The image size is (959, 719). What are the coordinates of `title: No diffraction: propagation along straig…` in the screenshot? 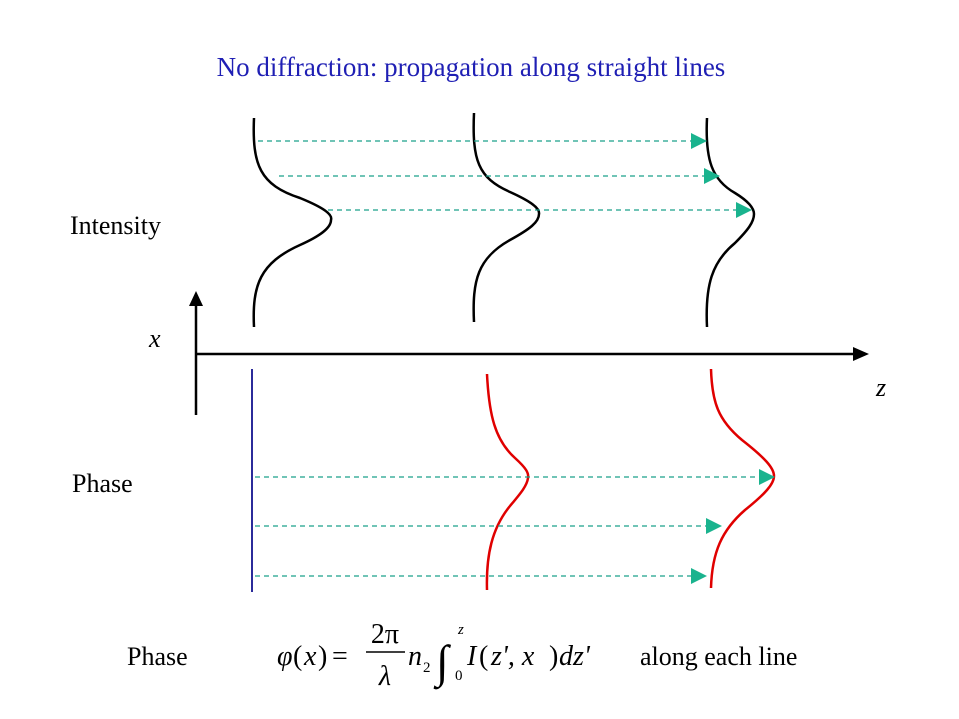 It's located at (471, 67).